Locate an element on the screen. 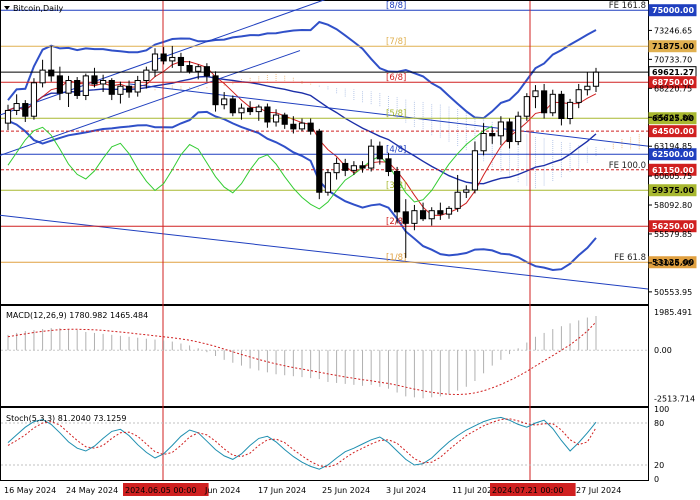 The height and width of the screenshot is (500, 700). chart-title-group: Bitcoin,Daily is located at coordinates (33, 8).